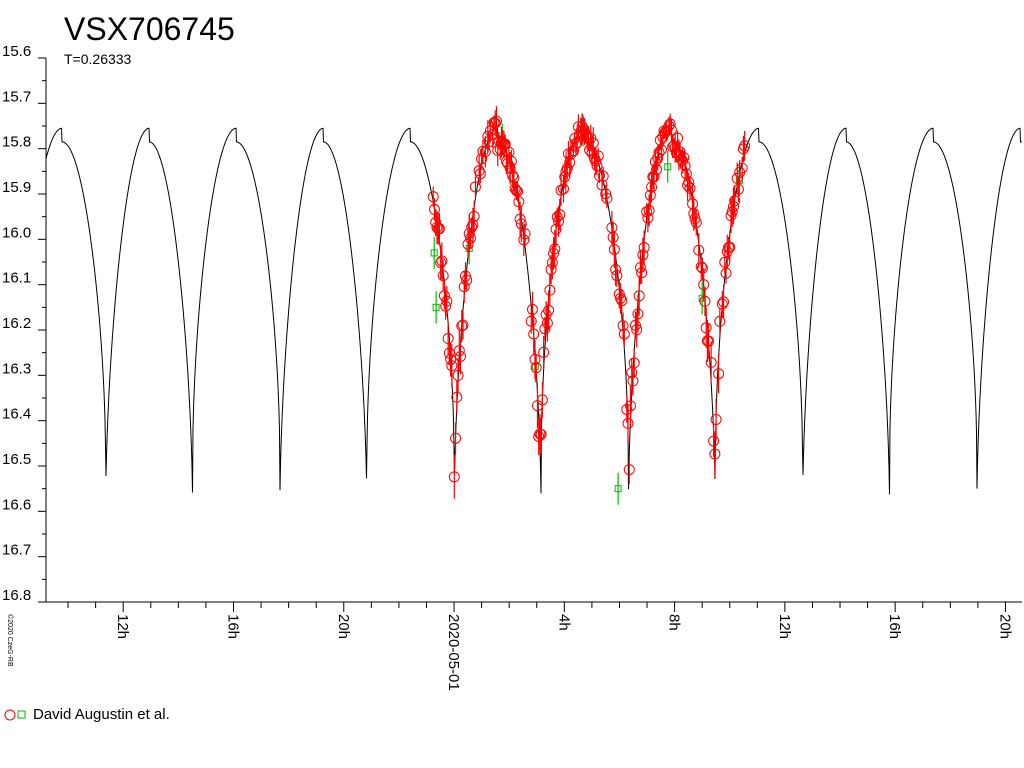 This screenshot has height=768, width=1024. Describe the element at coordinates (16, 278) in the screenshot. I see `y-tick-label: 16.1` at that location.